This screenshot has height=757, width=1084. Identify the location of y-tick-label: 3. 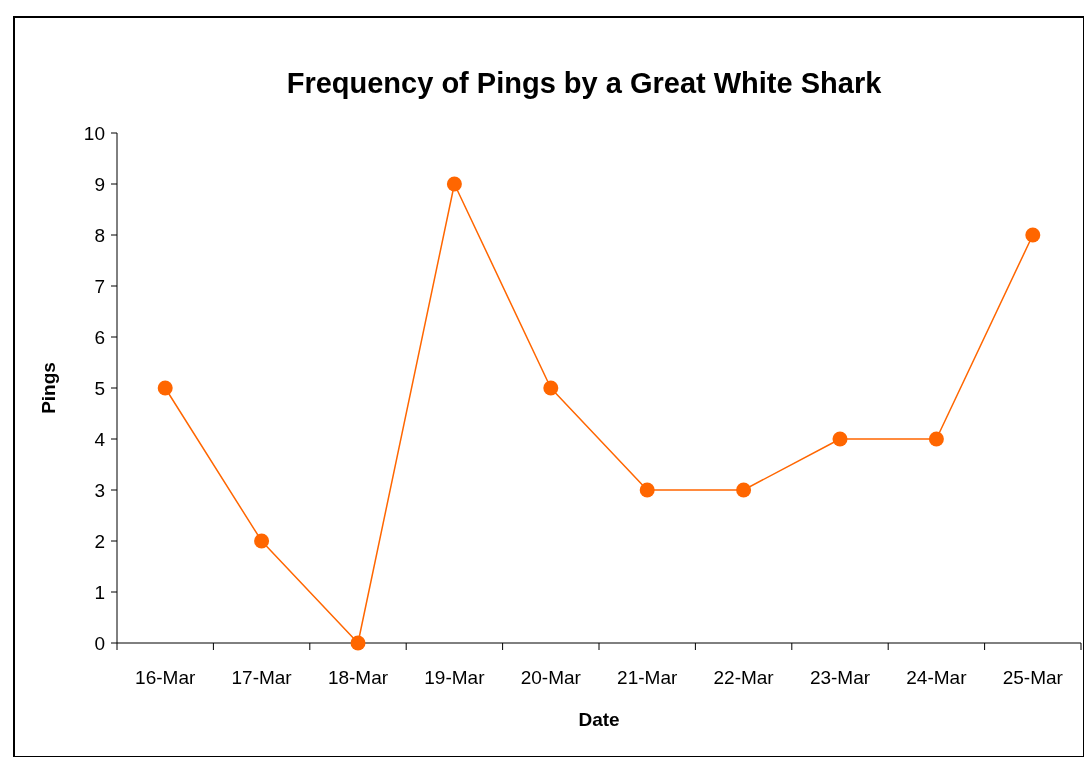
(99, 490).